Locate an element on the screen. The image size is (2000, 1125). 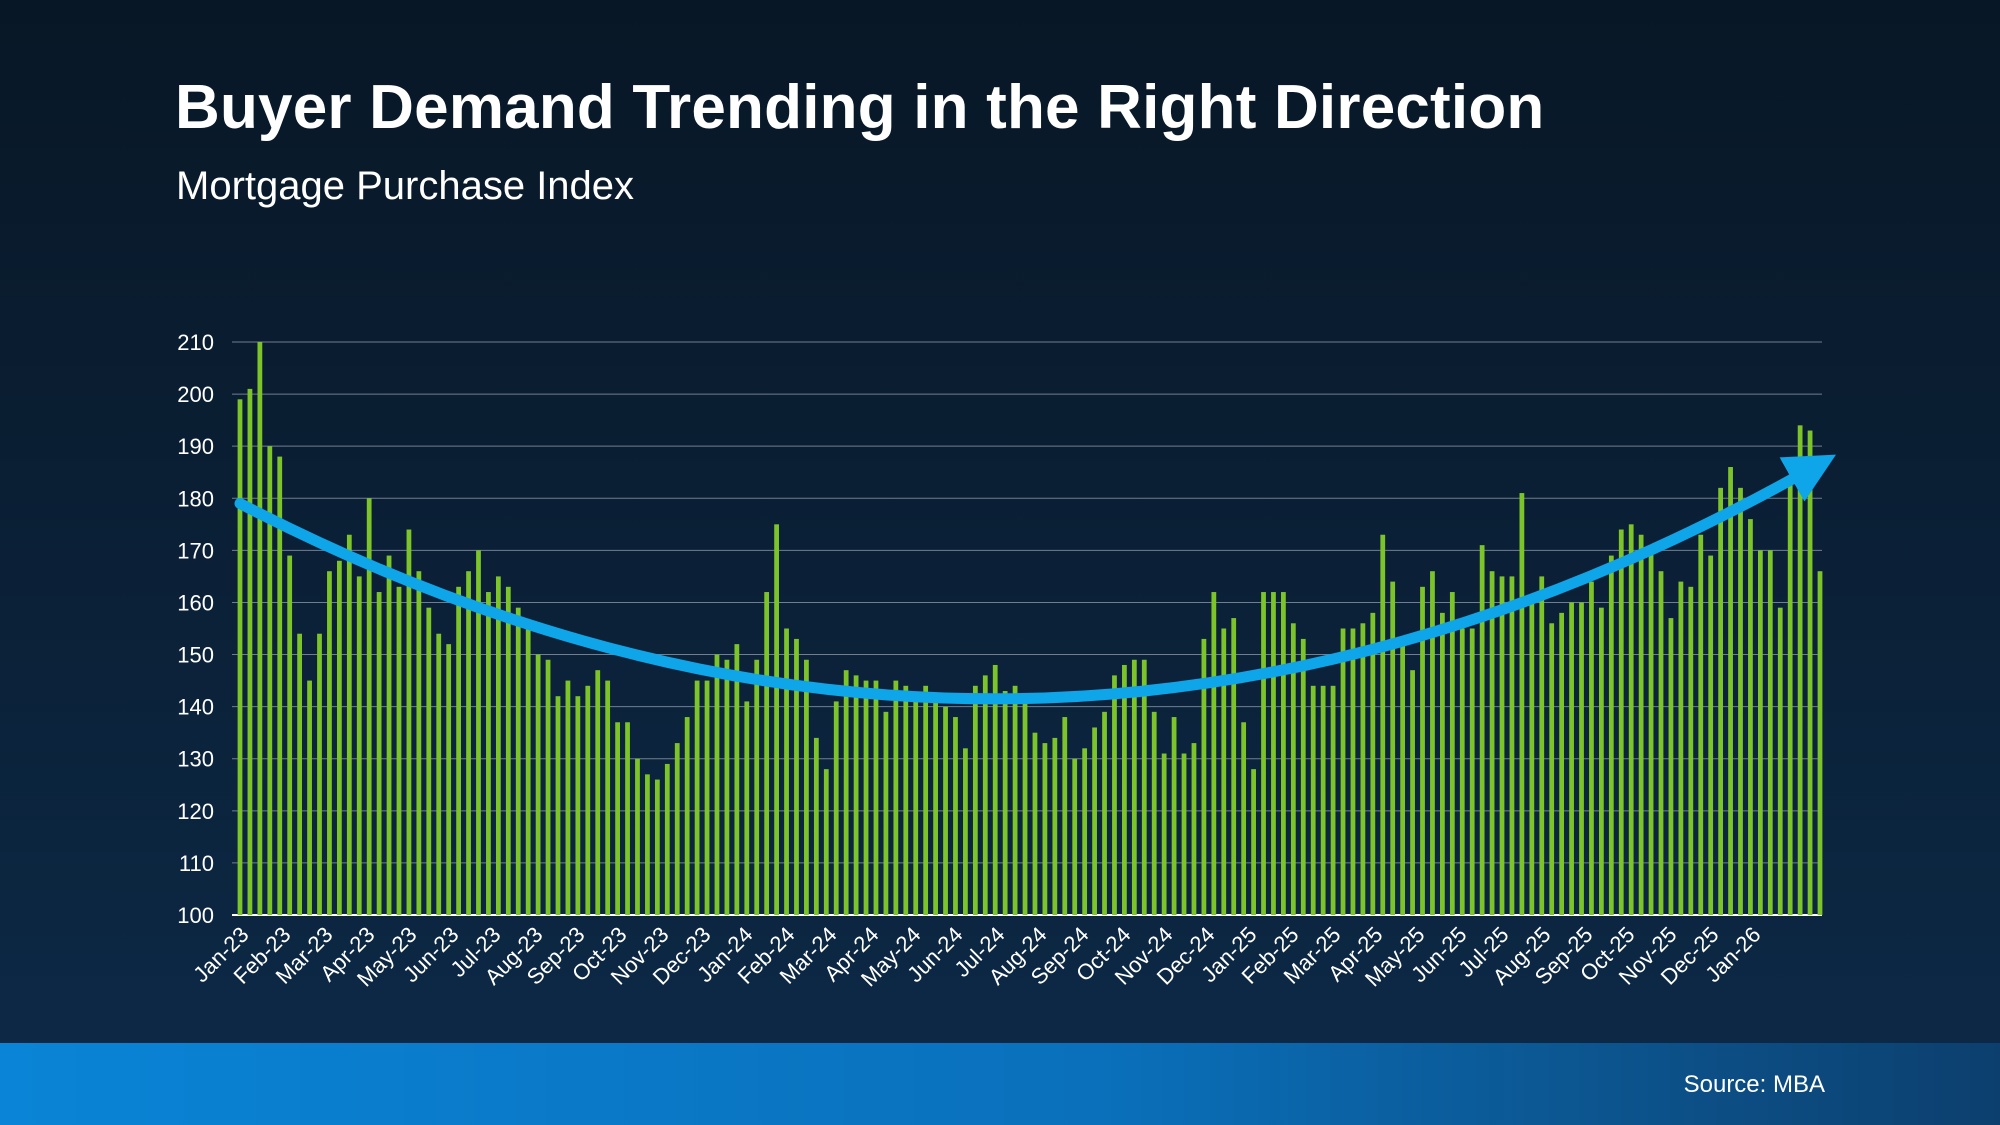
y-tick-label: 180 is located at coordinates (195, 498).